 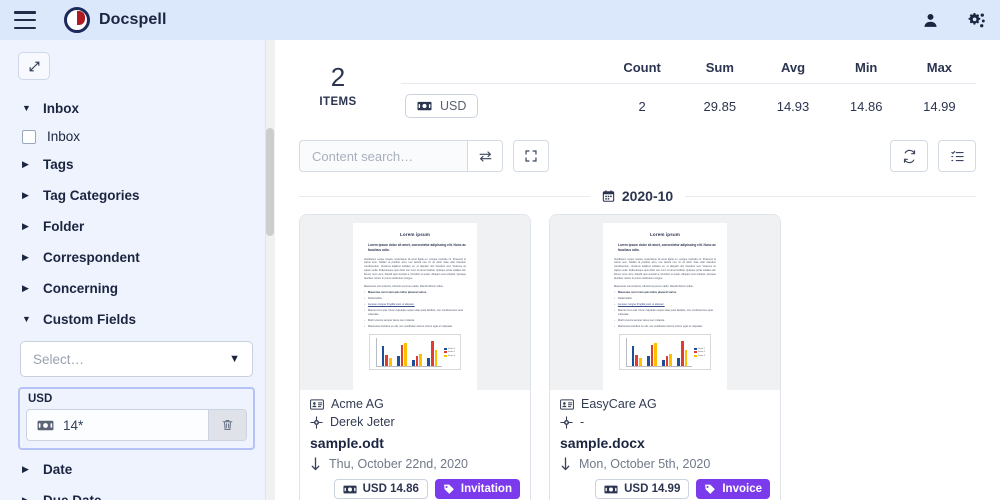 What do you see at coordinates (866, 106) in the screenshot?
I see `stats-cell-min: 14.86` at bounding box center [866, 106].